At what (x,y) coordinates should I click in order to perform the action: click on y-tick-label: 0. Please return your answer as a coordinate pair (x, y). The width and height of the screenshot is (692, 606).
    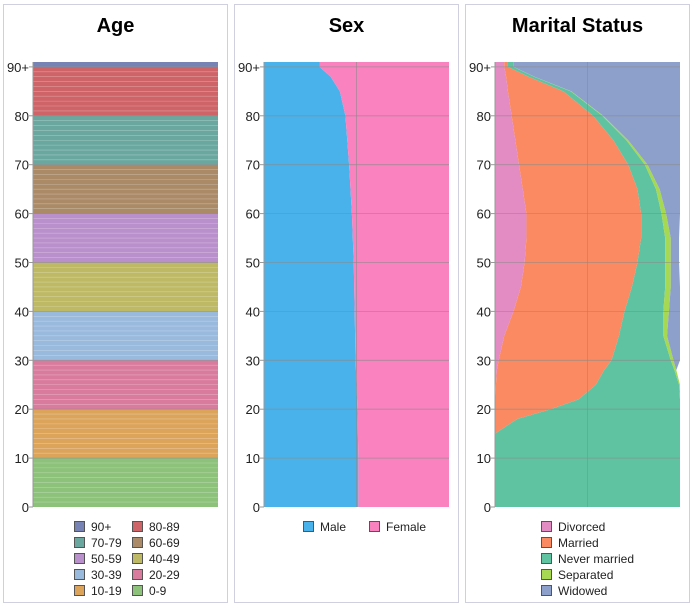
    Looking at the image, I should click on (487, 507).